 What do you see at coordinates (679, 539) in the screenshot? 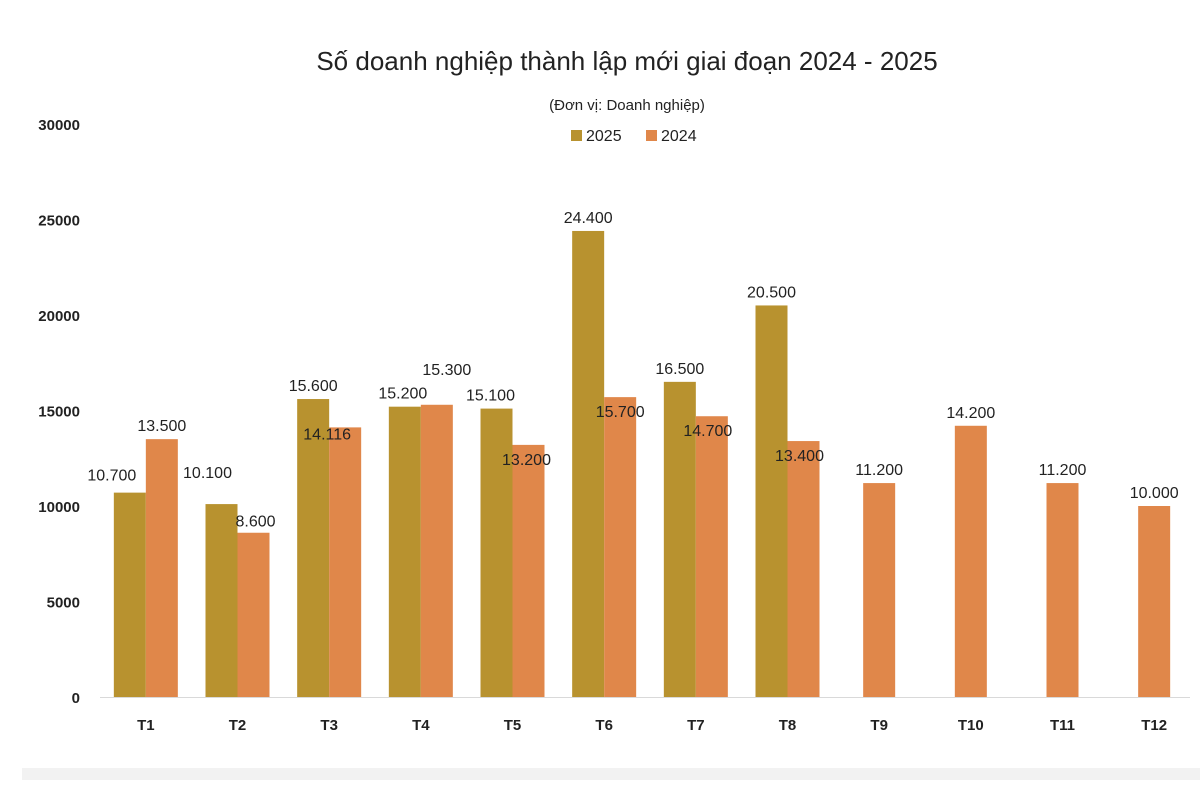
I see `bar-2025-T7` at bounding box center [679, 539].